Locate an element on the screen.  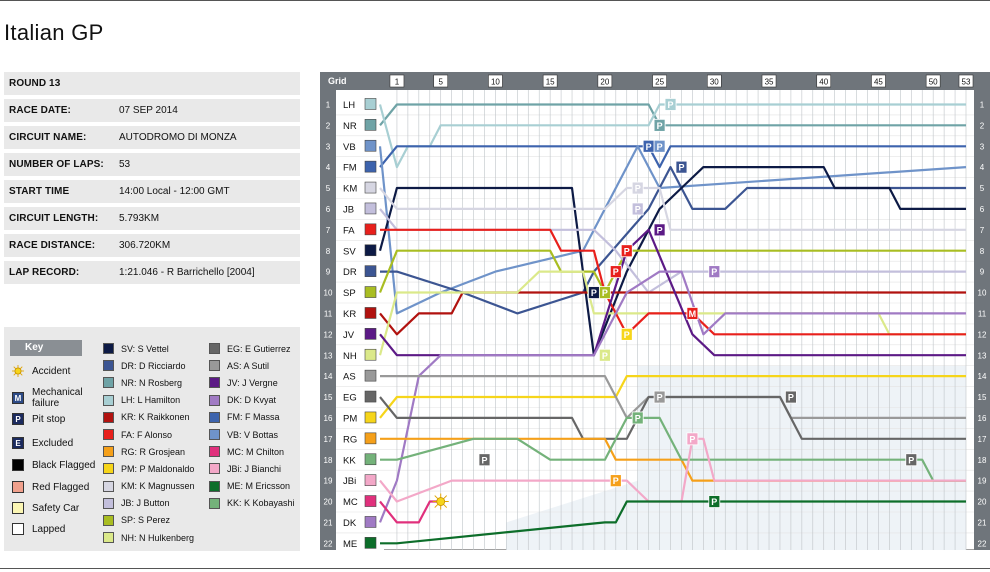
driver-legend-label: SP: S Perez is located at coordinates (146, 520).